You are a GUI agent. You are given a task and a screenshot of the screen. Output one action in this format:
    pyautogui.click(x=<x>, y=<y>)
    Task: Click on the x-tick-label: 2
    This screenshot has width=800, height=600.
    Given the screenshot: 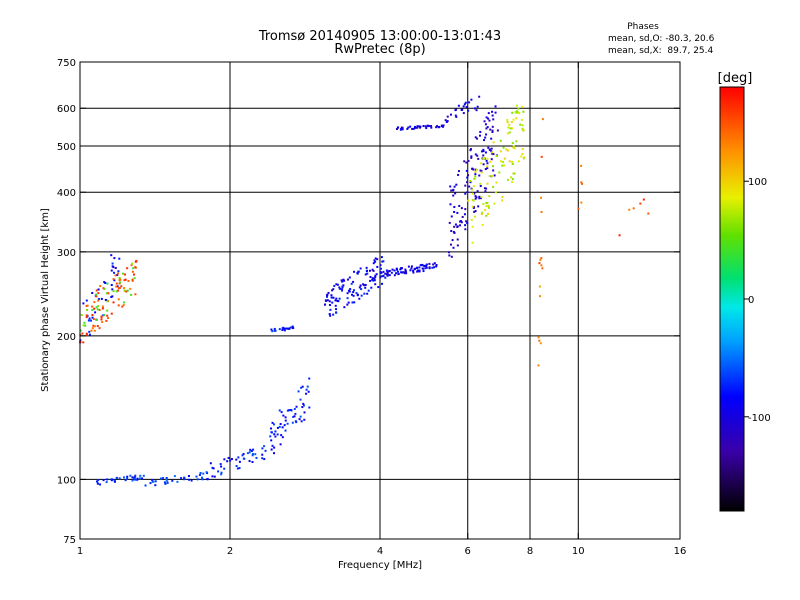 What is the action you would take?
    pyautogui.click(x=230, y=551)
    